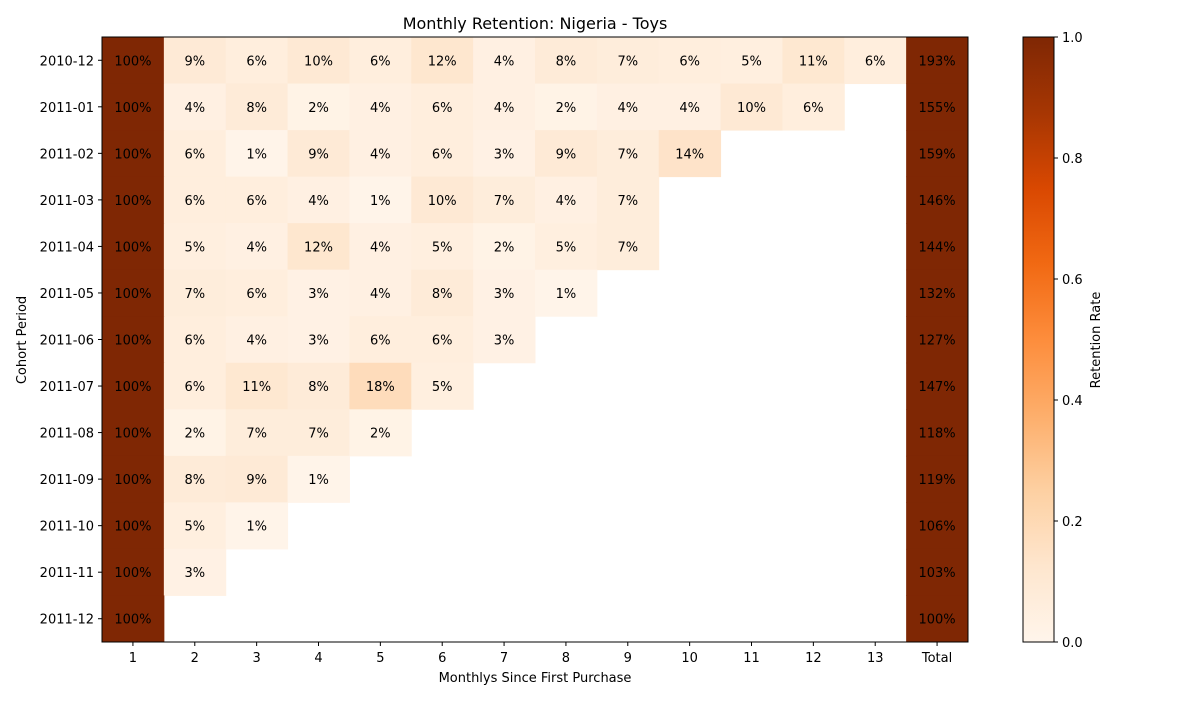 This screenshot has width=1200, height=704. What do you see at coordinates (67, 108) in the screenshot?
I see `y-tick-label: 2011-01` at bounding box center [67, 108].